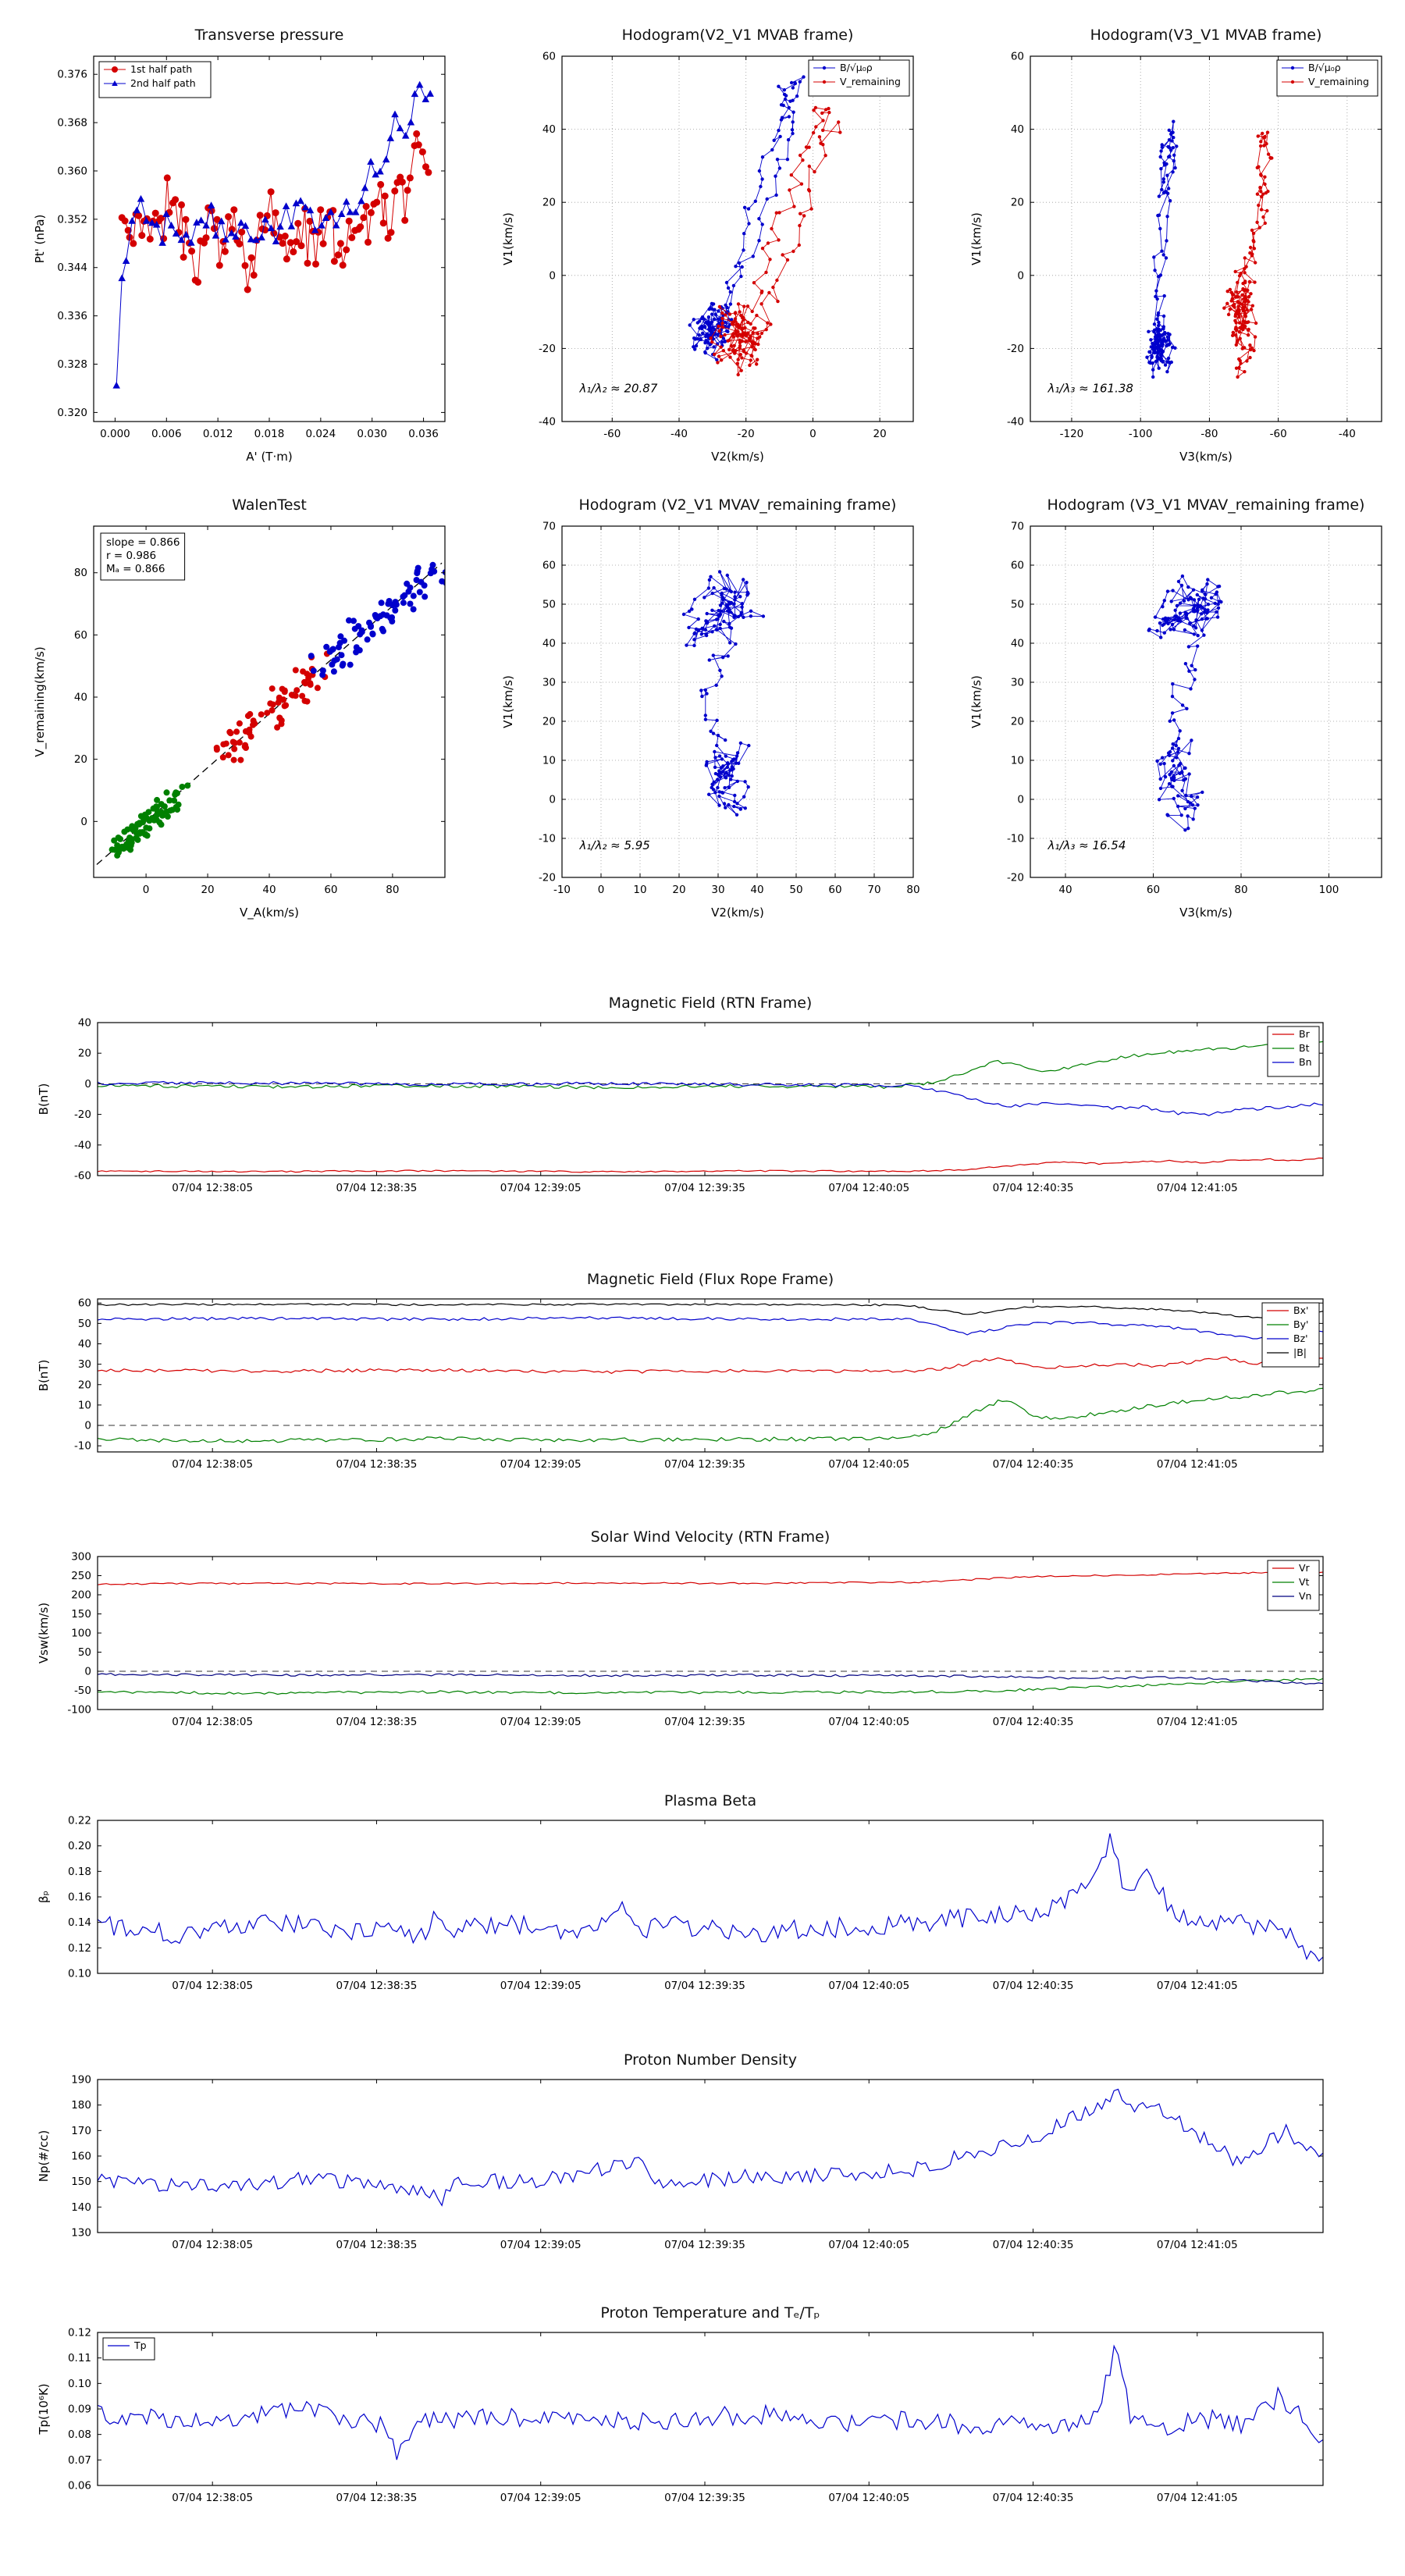 The width and height of the screenshot is (1405, 2576). I want to click on y-axis-label: Pt' (nPa), so click(40, 240).